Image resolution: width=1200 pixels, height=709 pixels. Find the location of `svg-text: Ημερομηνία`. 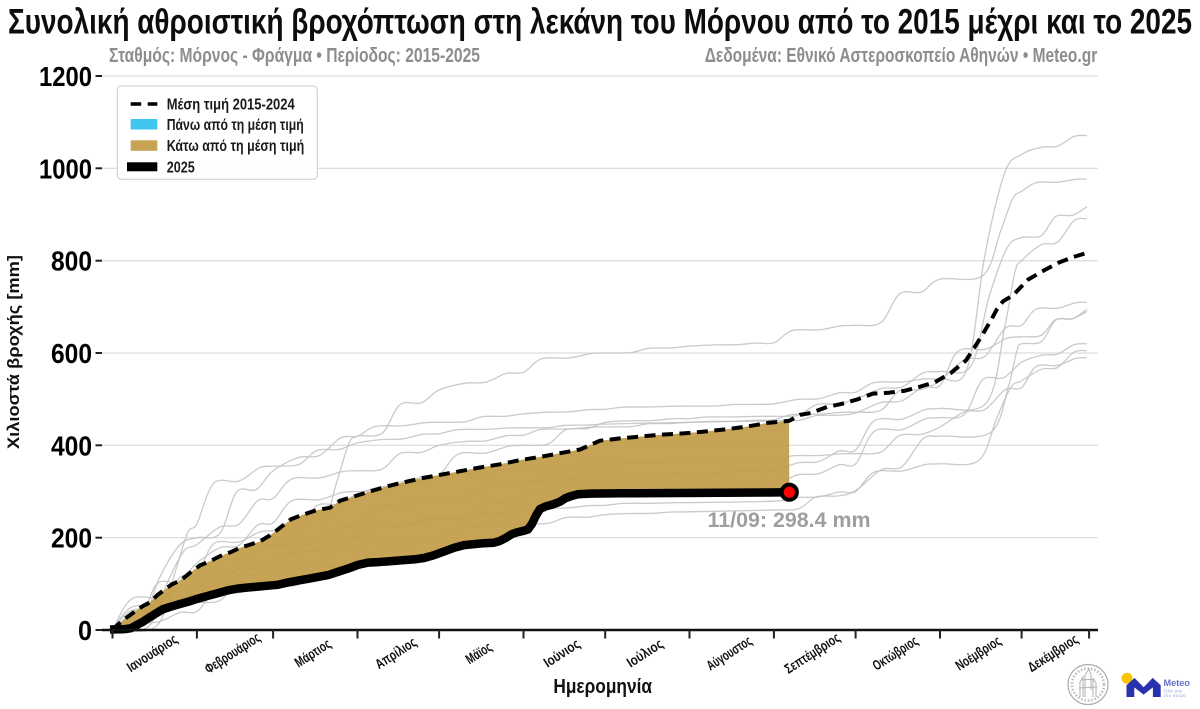

svg-text: Ημερομηνία is located at coordinates (602, 687).